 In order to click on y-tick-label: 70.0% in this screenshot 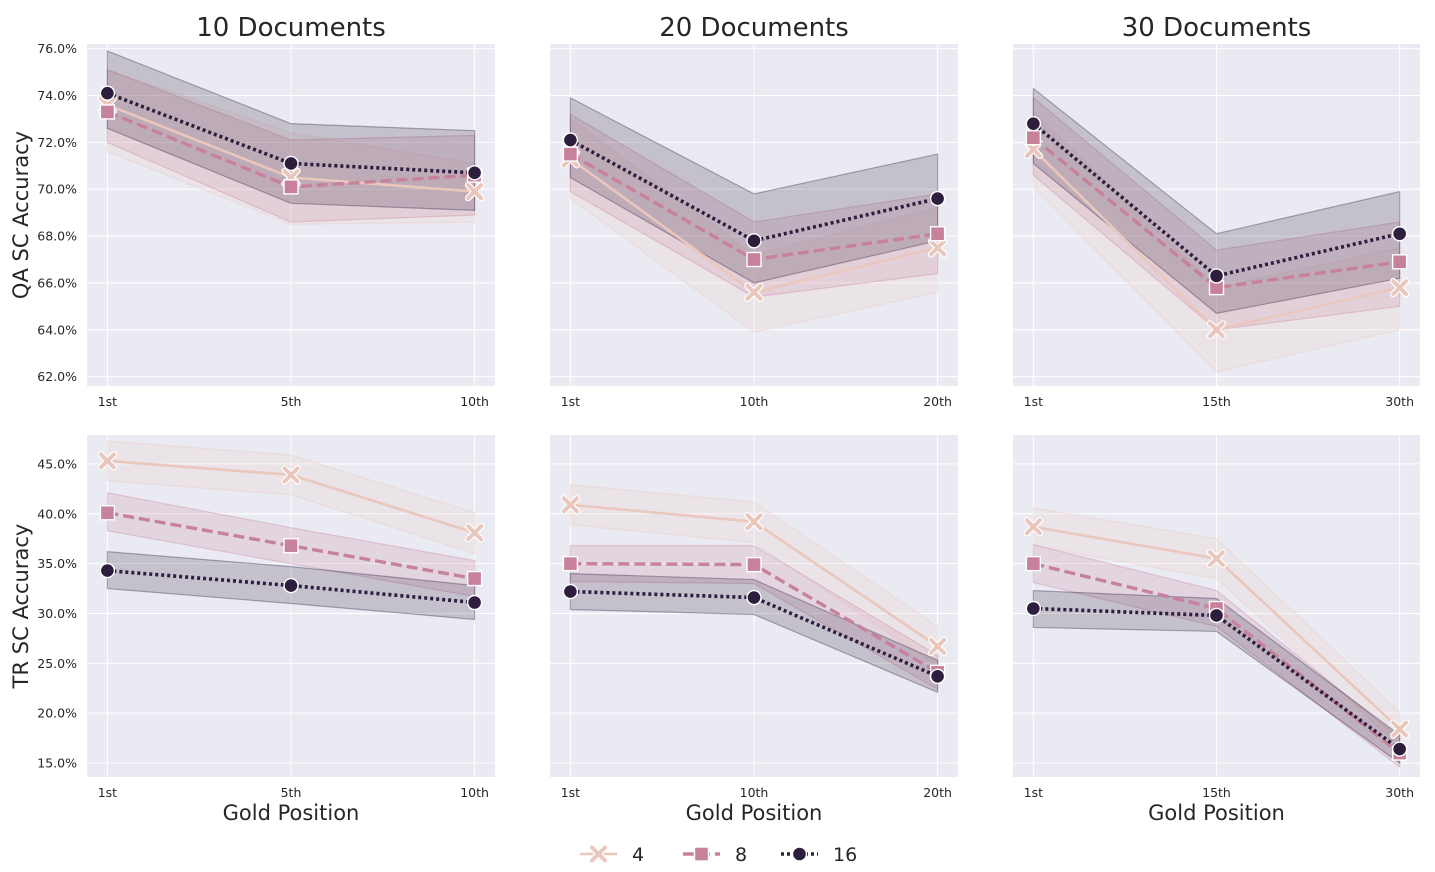, I will do `click(57, 189)`.